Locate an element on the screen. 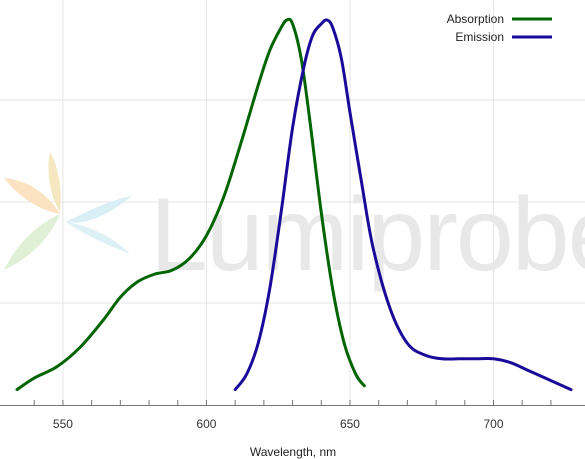  x-axis: 550 600 650 700 is located at coordinates (292, 415).